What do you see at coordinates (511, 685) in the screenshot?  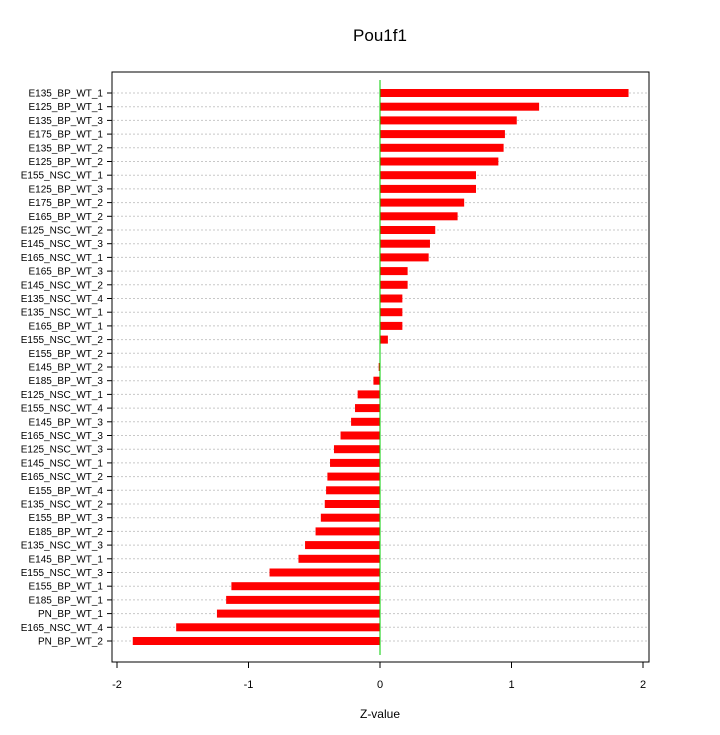 I see `x-tick-label: 1` at bounding box center [511, 685].